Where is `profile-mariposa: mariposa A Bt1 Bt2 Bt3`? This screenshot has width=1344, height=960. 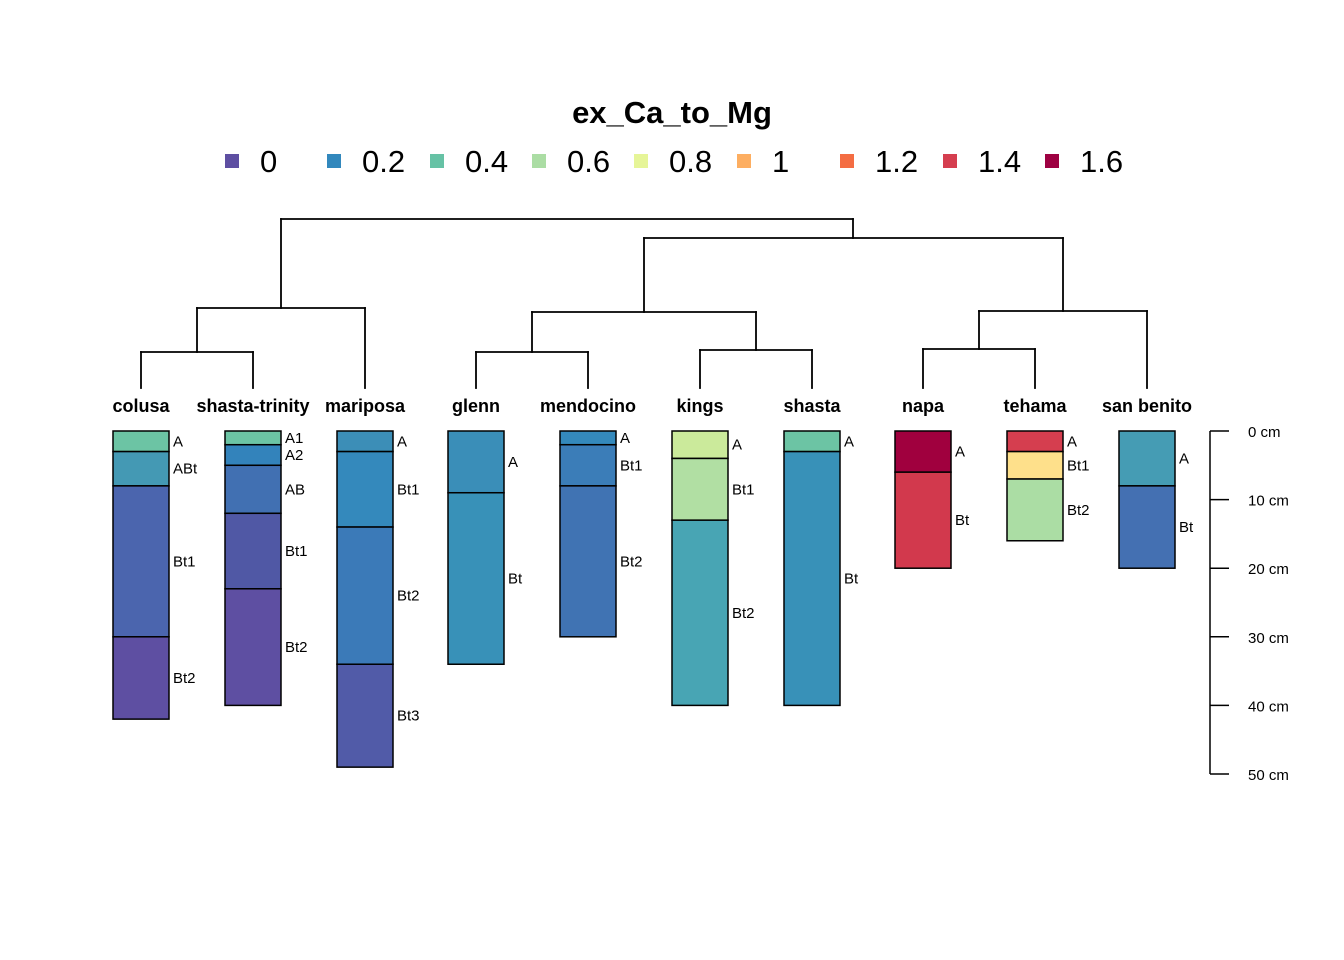
profile-mariposa: mariposa A Bt1 Bt2 Bt3 is located at coordinates (372, 582).